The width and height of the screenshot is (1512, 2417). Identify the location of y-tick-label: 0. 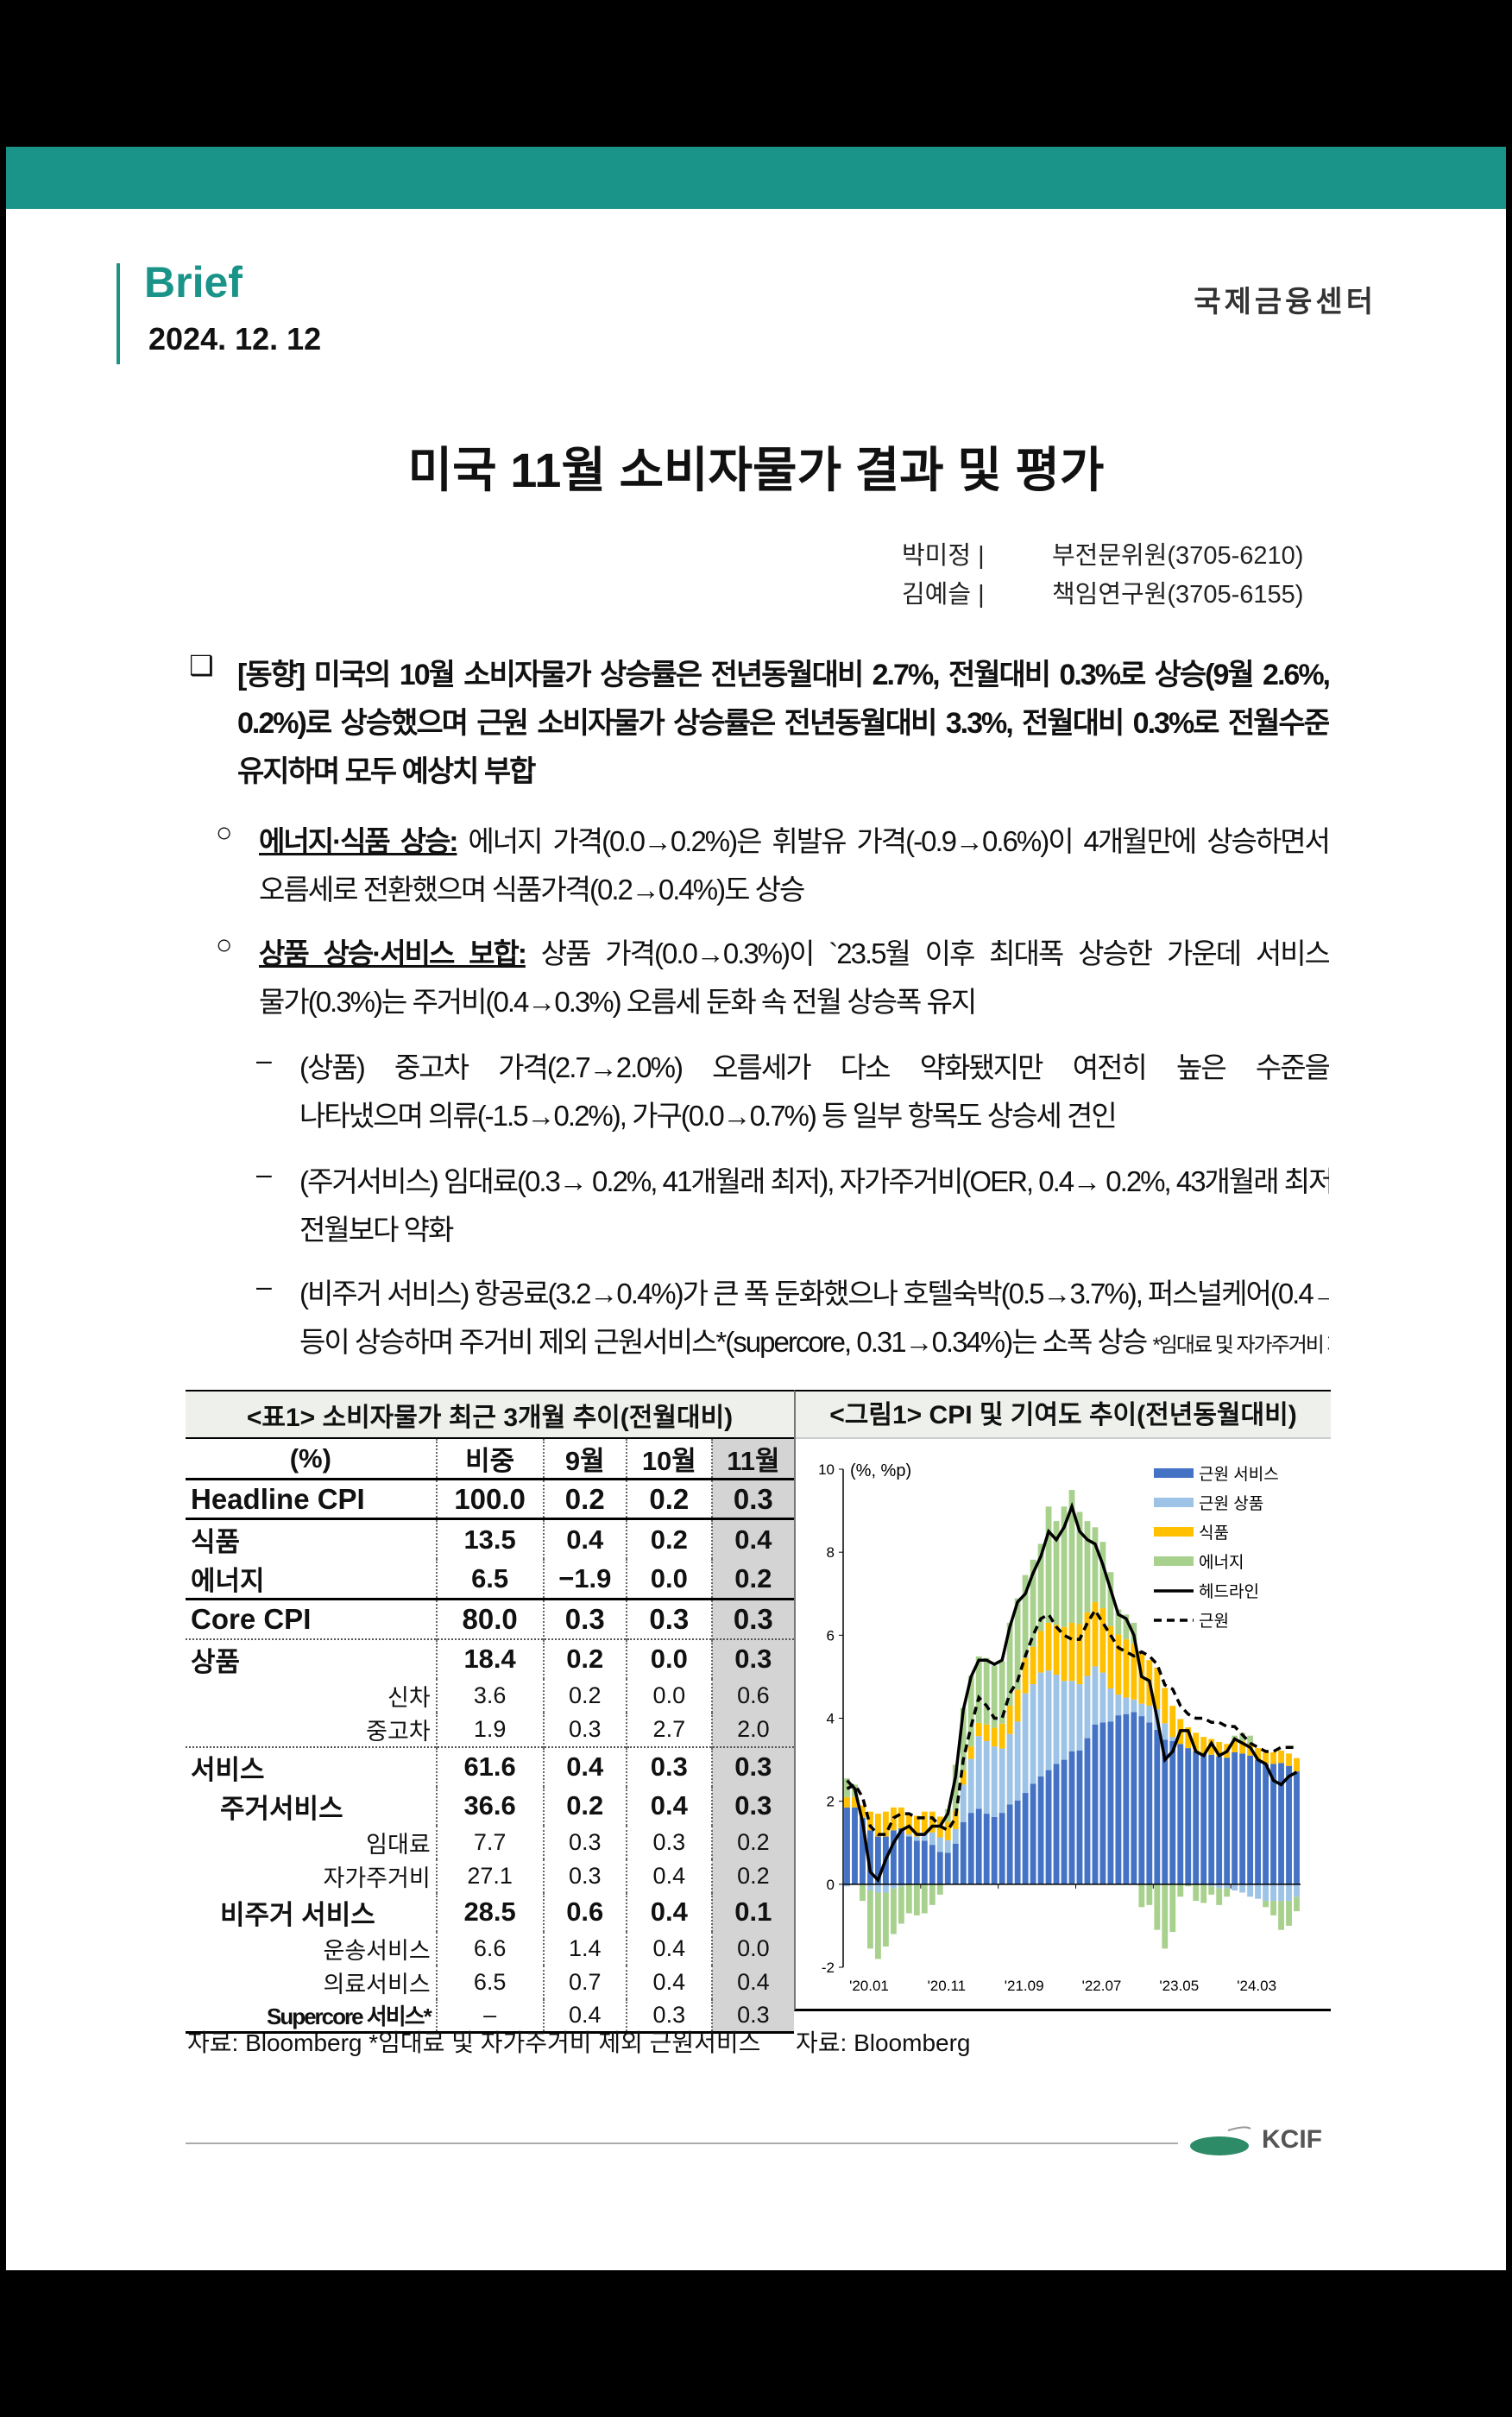
(831, 1885).